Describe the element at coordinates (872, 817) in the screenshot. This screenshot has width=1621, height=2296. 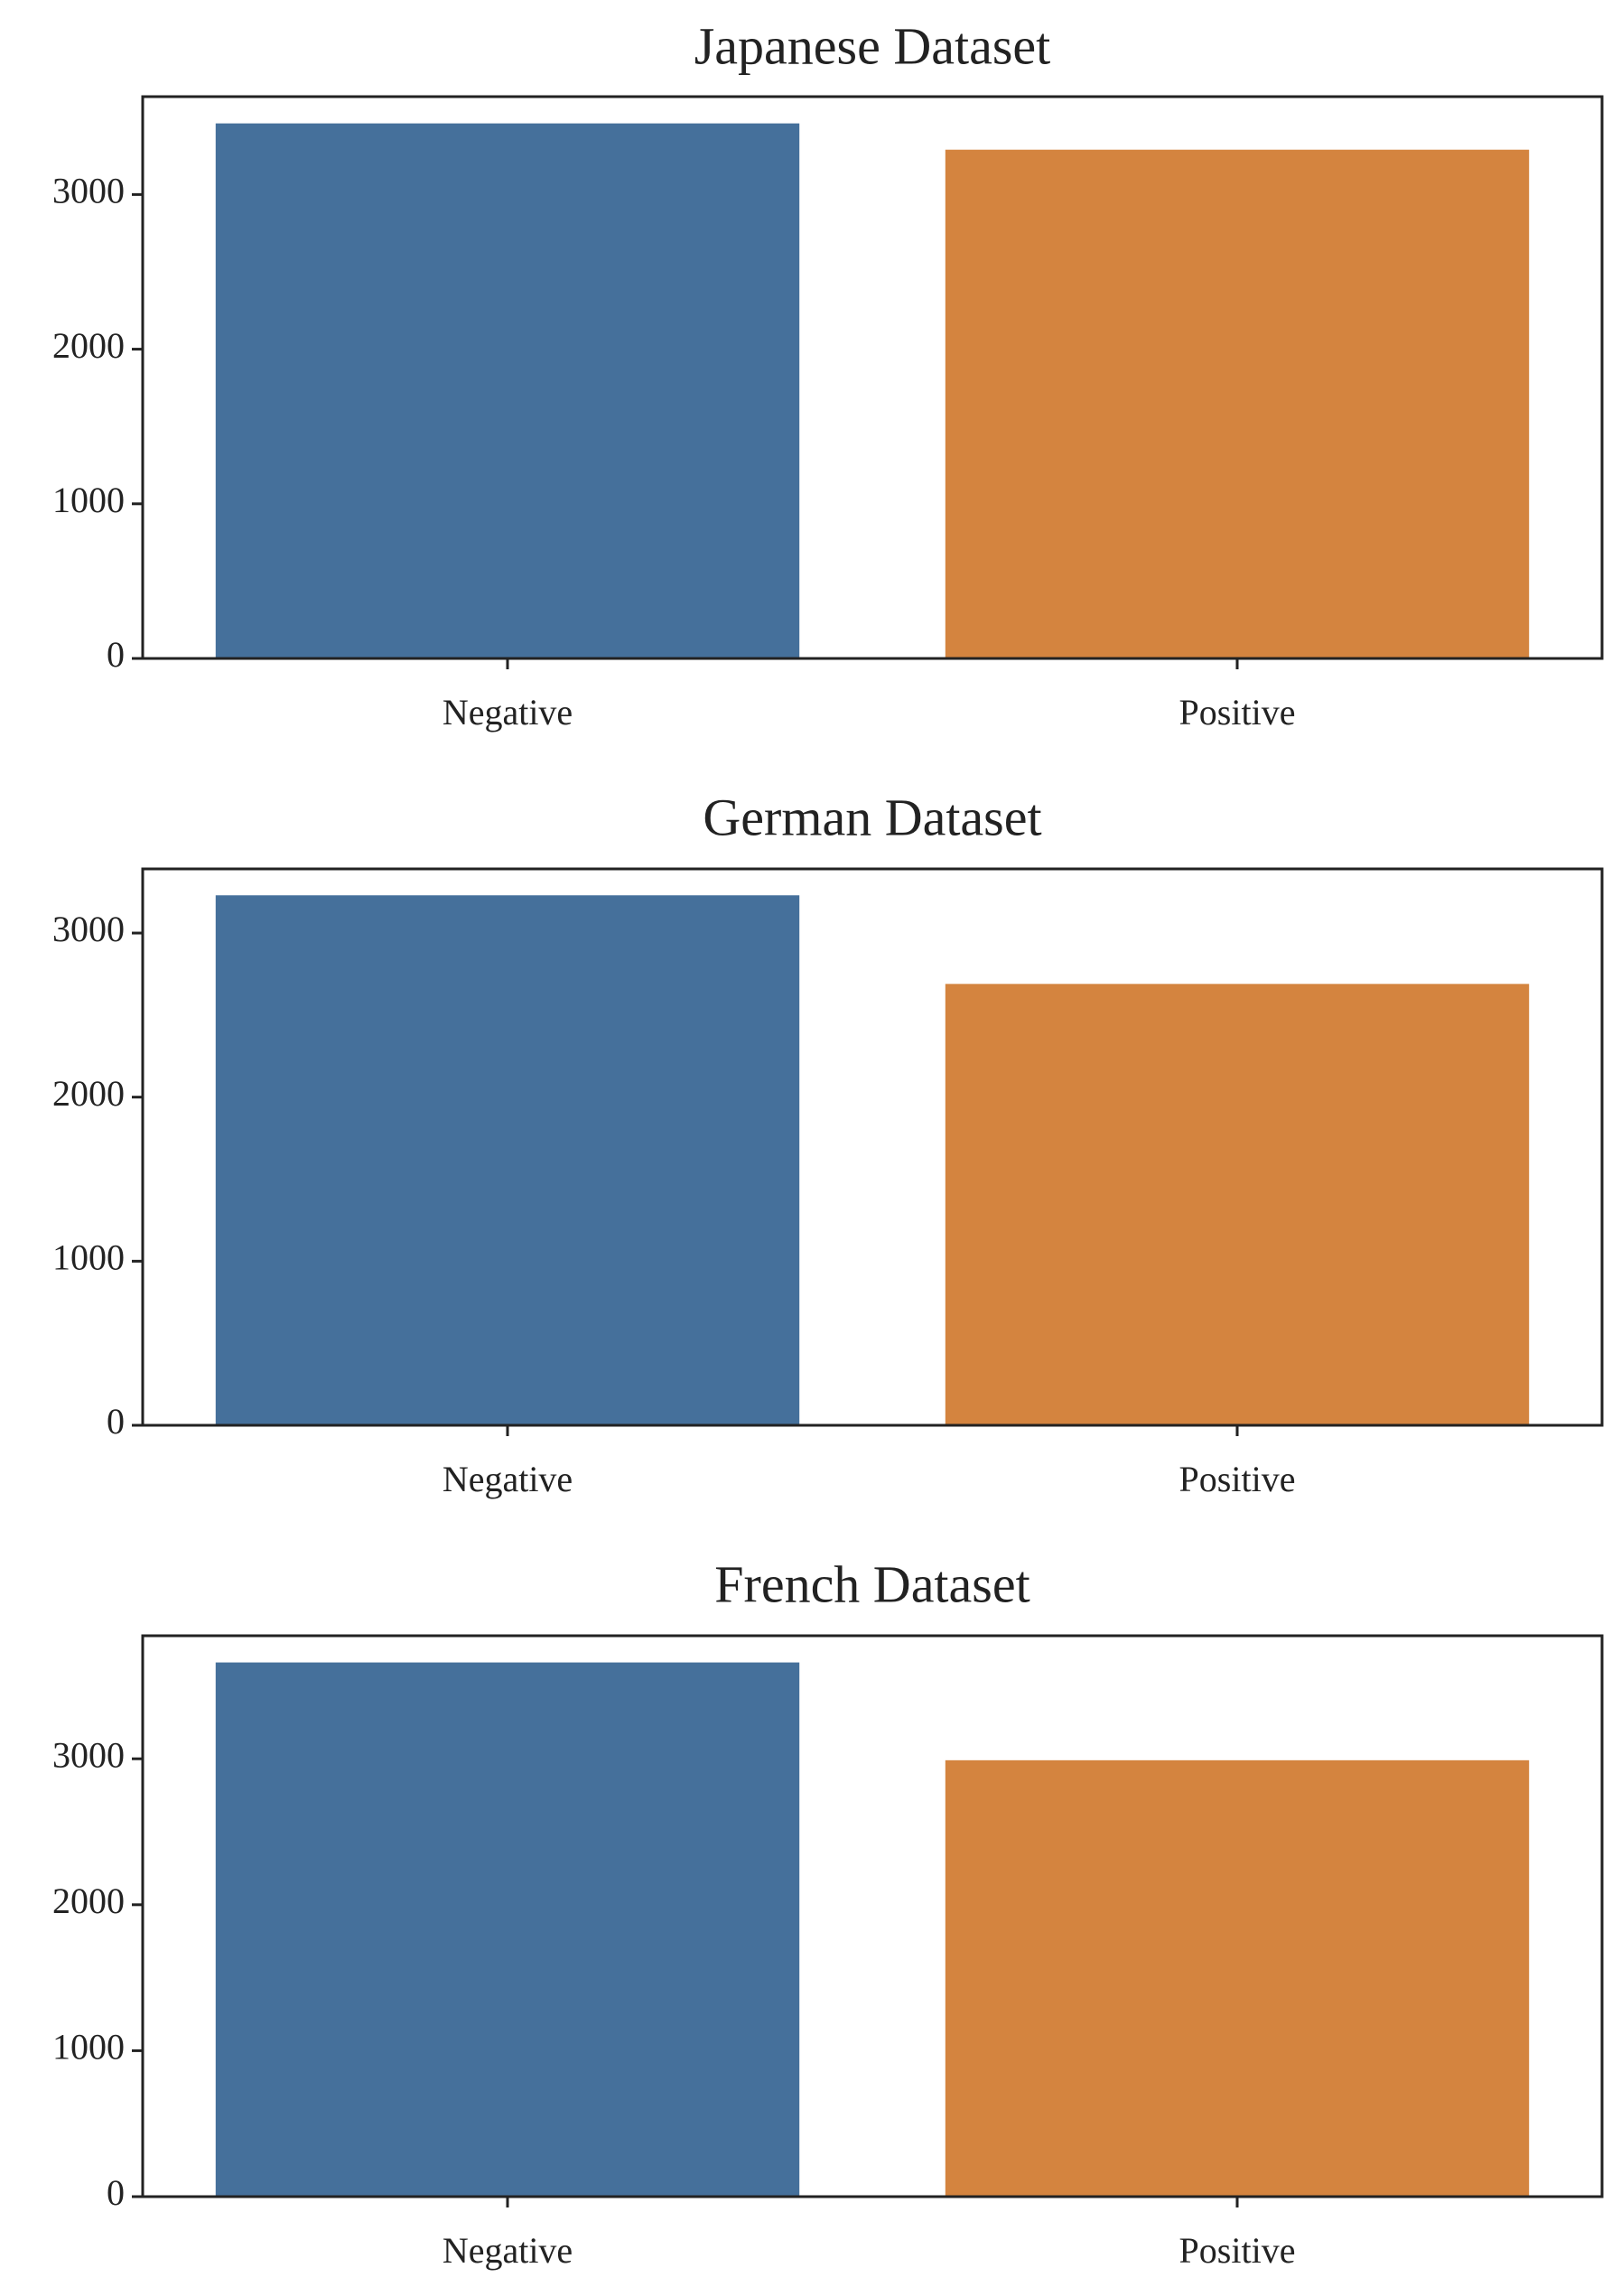
I see `chart-title: German Dataset` at that location.